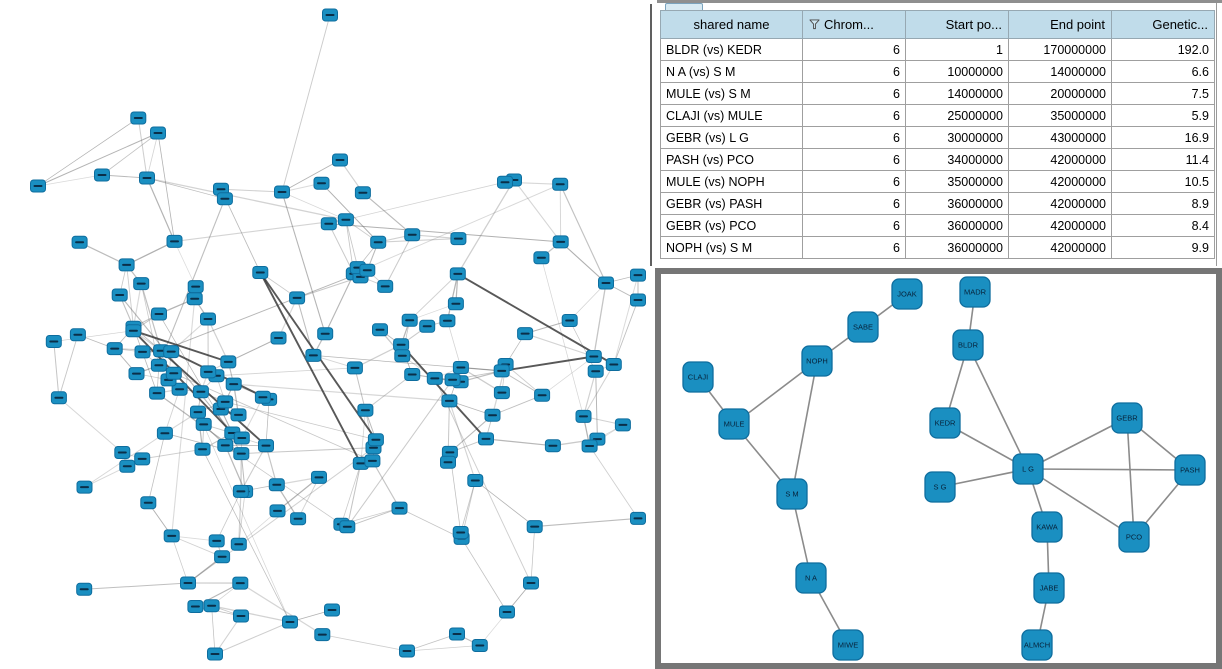 Image resolution: width=1222 pixels, height=669 pixels. I want to click on cell-shared-name: MULE (vs) NOPH, so click(731, 181).